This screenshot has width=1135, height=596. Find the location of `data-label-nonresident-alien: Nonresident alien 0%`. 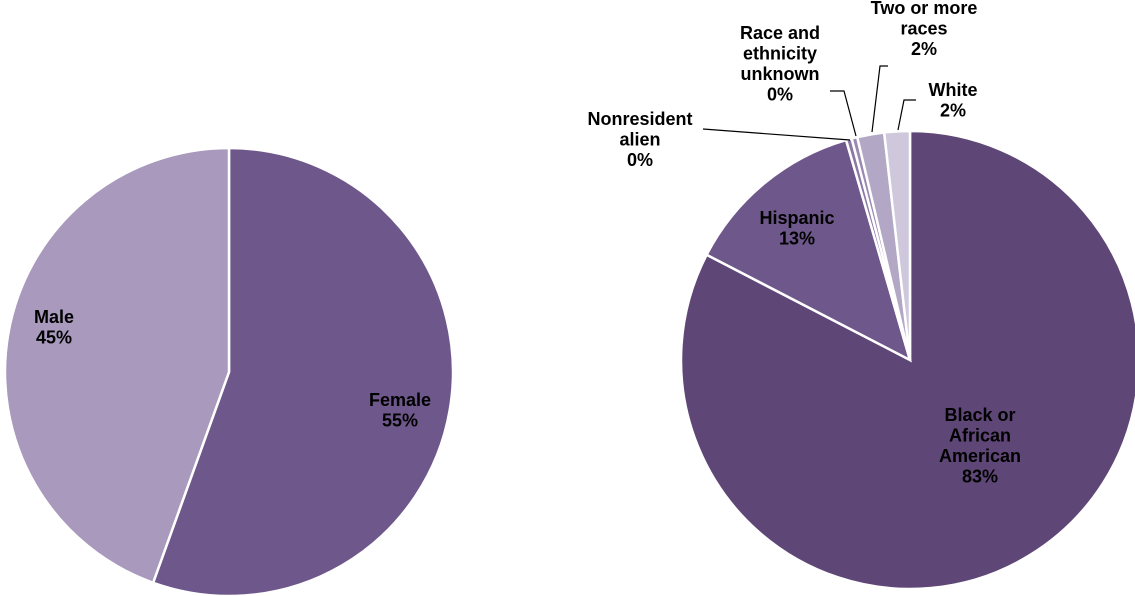

data-label-nonresident-alien: Nonresident alien 0% is located at coordinates (639, 139).